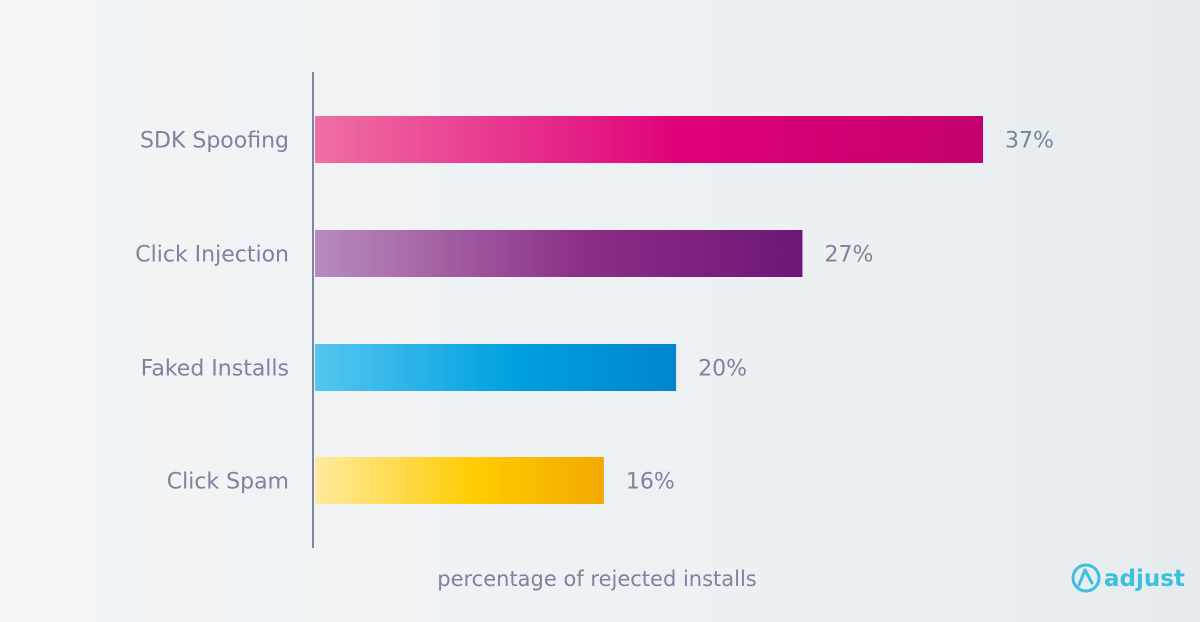  Describe the element at coordinates (650, 482) in the screenshot. I see `value-label-click-spam: 16%` at that location.